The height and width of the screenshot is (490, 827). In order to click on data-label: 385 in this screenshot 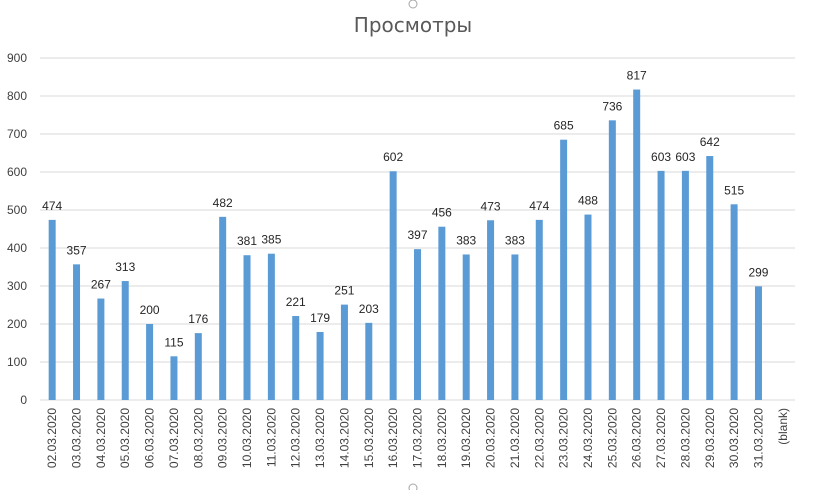, I will do `click(271, 240)`.